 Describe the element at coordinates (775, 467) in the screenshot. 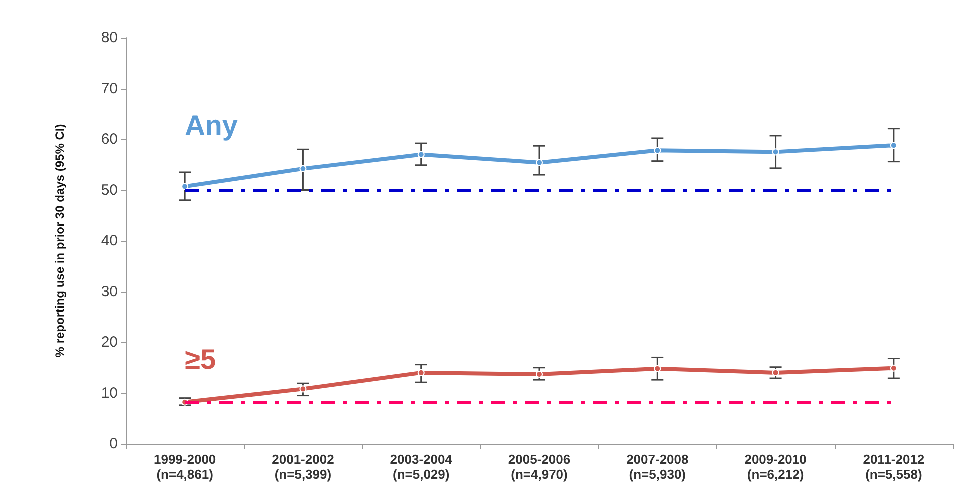

I see `x-tick-label: 2009-2010 (n=6,212)` at that location.